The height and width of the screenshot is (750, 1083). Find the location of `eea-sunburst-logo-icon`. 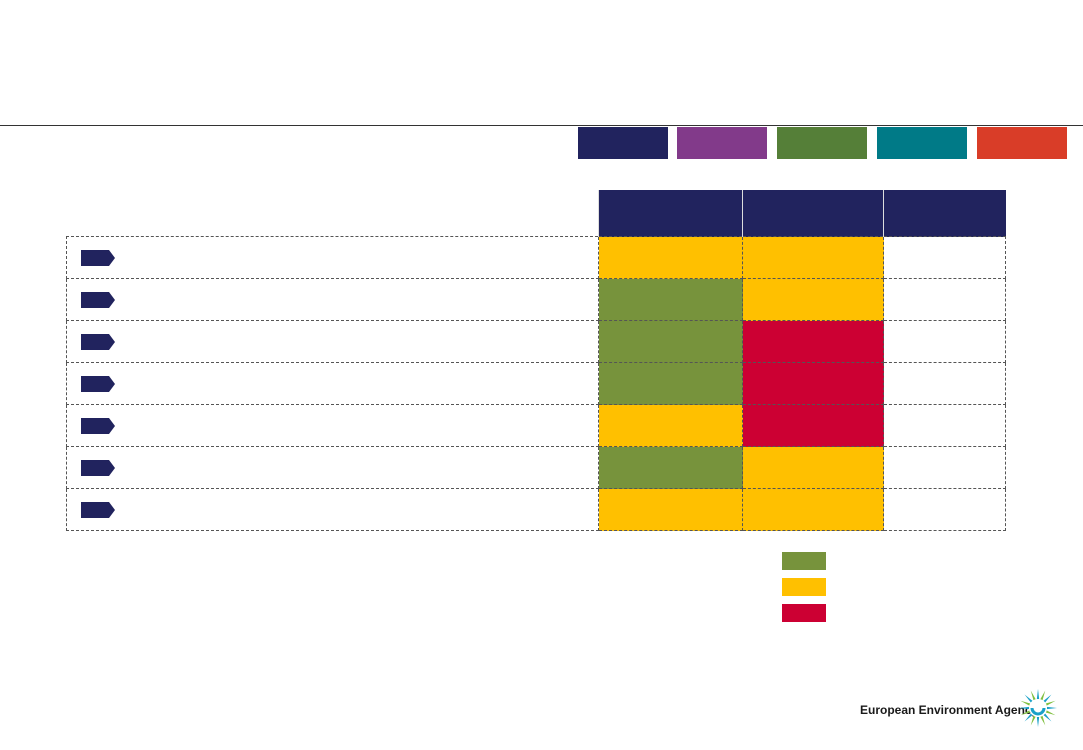

eea-sunburst-logo-icon is located at coordinates (1038, 708).